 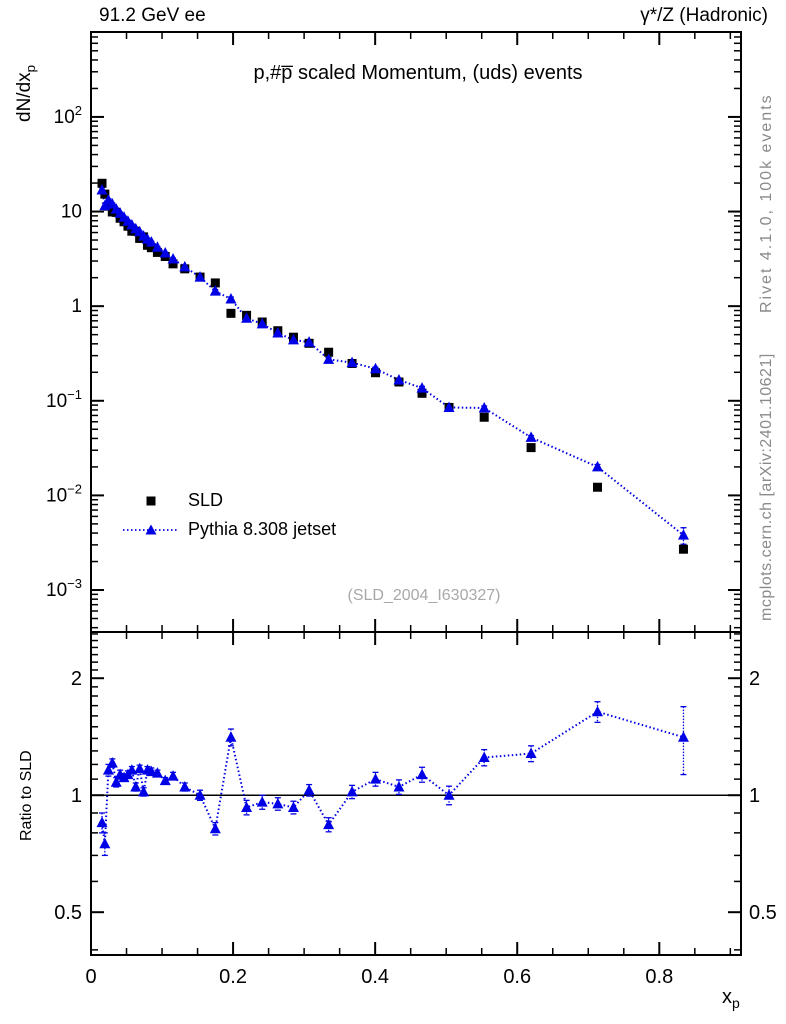 I want to click on mcplots-reference-side-text: mcplots.cern.ch [arXiv:2401.10621], so click(x=766, y=487).